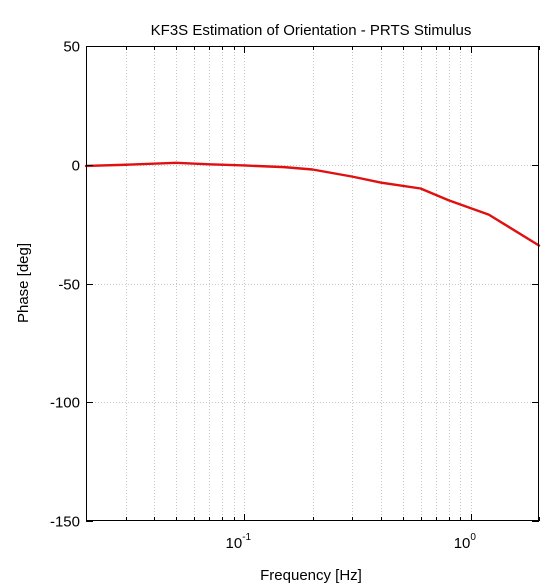  What do you see at coordinates (23, 283) in the screenshot?
I see `y-axis-label: Phase [deg]` at bounding box center [23, 283].